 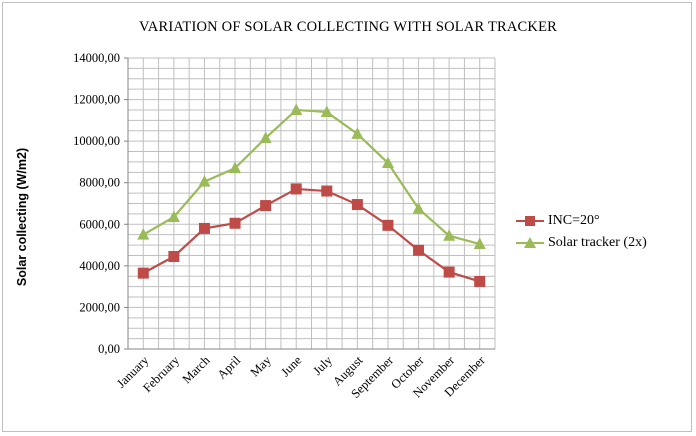 What do you see at coordinates (99, 183) in the screenshot?
I see `y-tick-label: 8000,00` at bounding box center [99, 183].